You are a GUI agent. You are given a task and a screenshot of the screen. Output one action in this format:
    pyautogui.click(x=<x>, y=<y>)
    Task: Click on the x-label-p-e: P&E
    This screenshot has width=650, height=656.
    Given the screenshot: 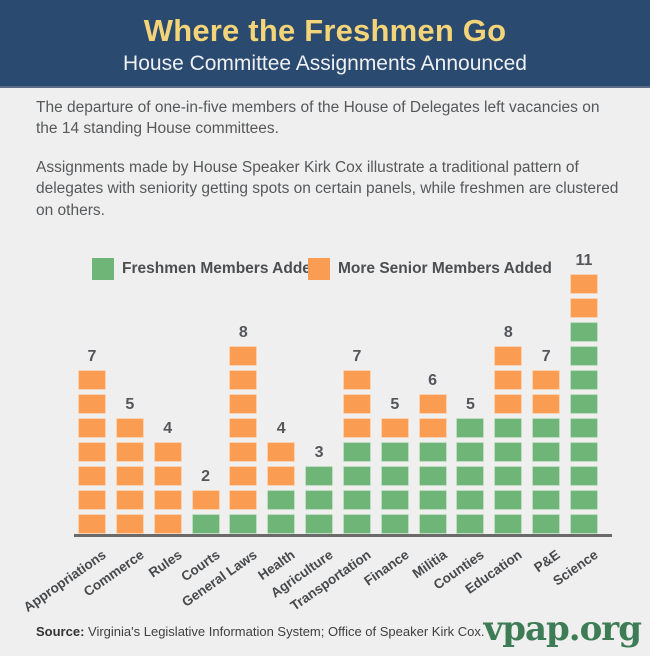 What is the action you would take?
    pyautogui.click(x=547, y=561)
    